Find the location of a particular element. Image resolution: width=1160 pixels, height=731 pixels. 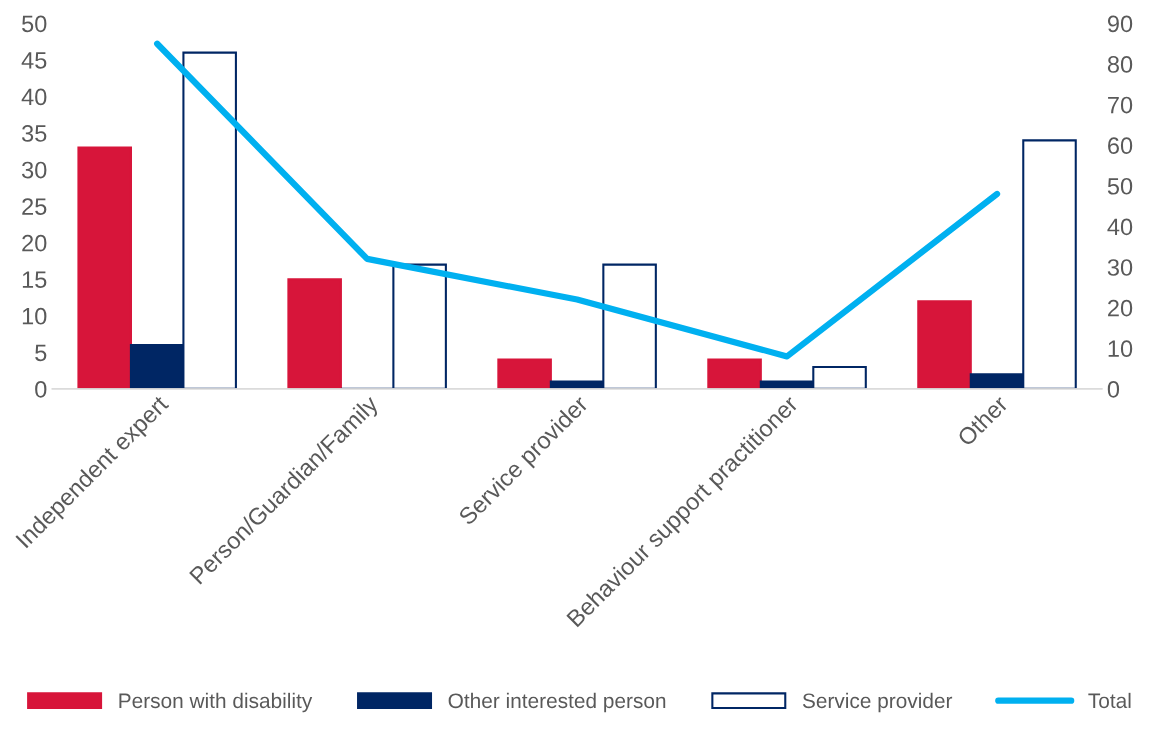

y-tick-label: 20 is located at coordinates (34, 243).